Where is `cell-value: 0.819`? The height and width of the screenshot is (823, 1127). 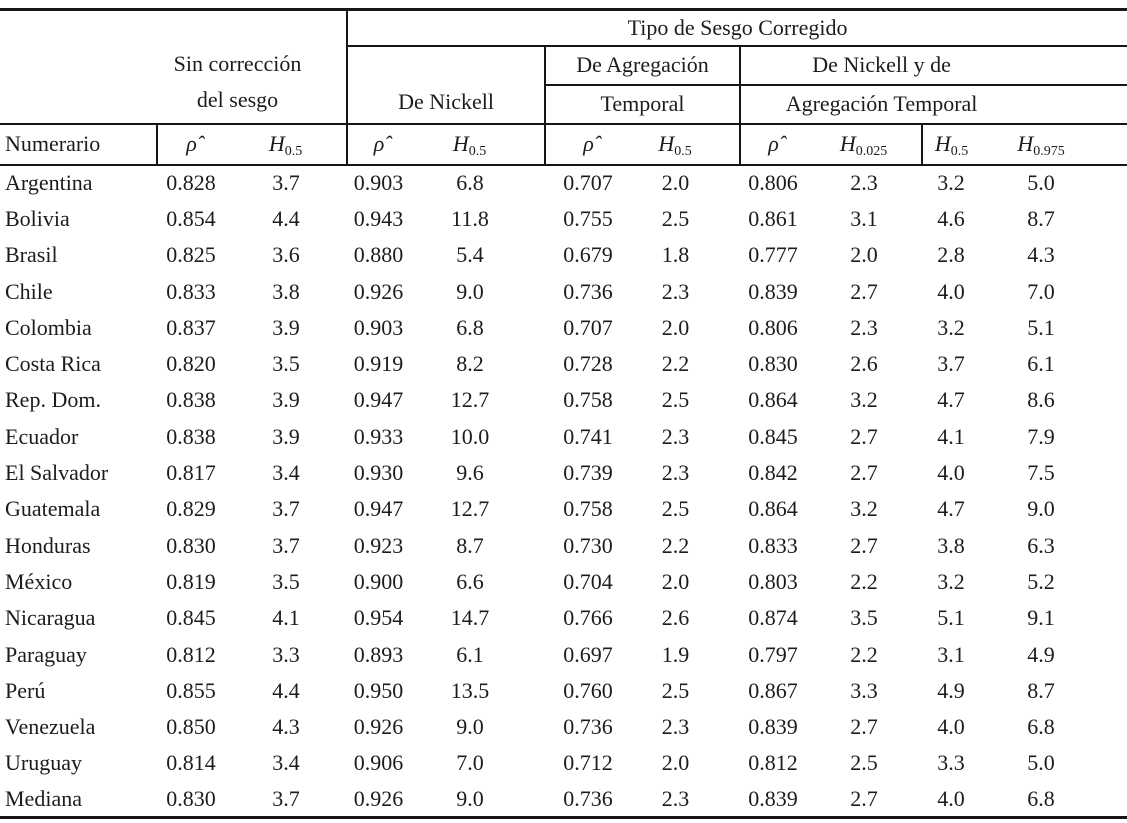 cell-value: 0.819 is located at coordinates (191, 581).